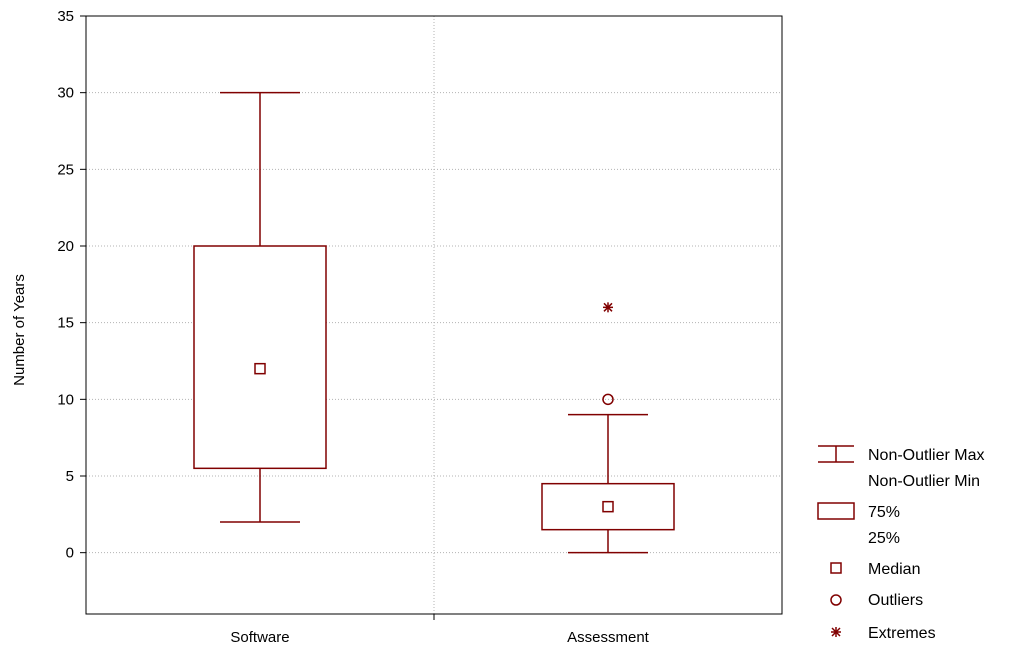 The image size is (1023, 649). Describe the element at coordinates (924, 481) in the screenshot. I see `legend-label-whisker-min: Non-Outlier Min` at that location.